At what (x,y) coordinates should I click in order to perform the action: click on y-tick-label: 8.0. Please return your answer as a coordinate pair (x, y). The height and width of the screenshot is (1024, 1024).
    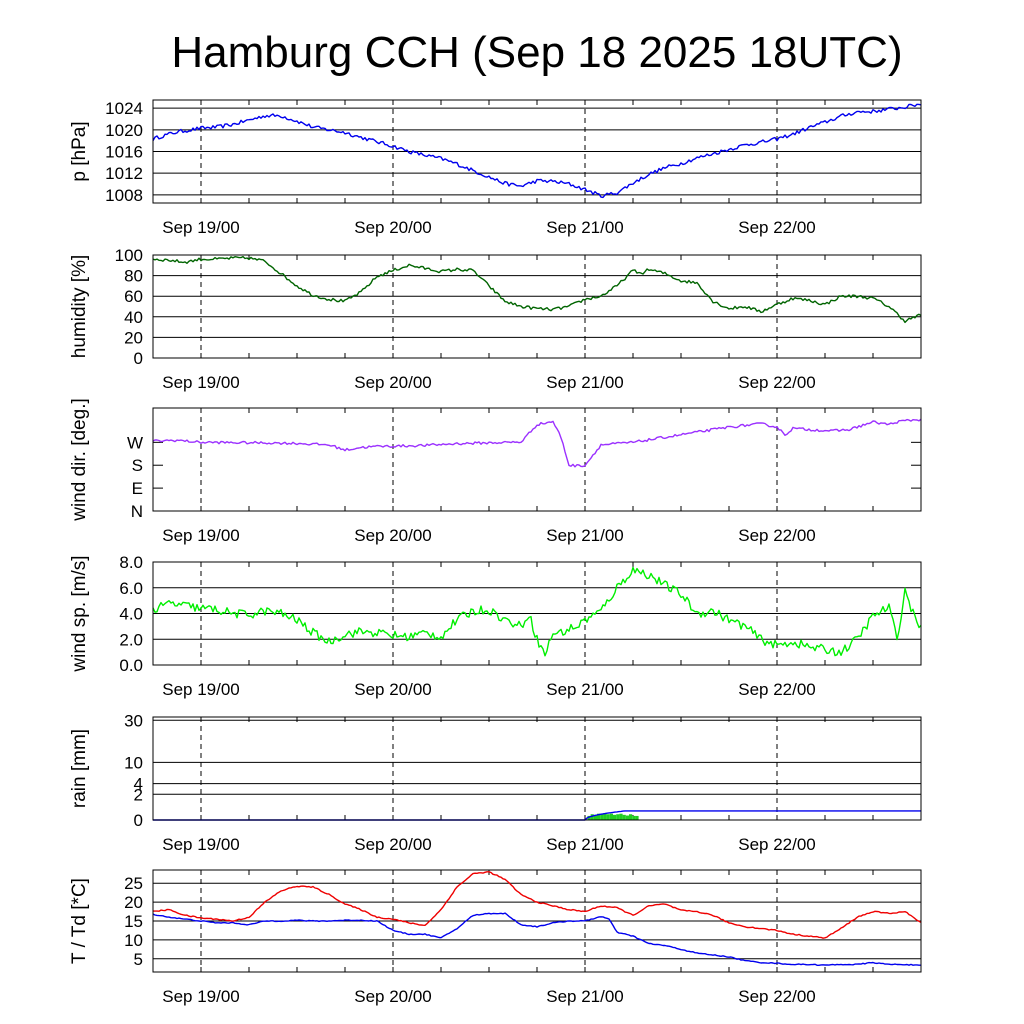
    Looking at the image, I should click on (131, 562).